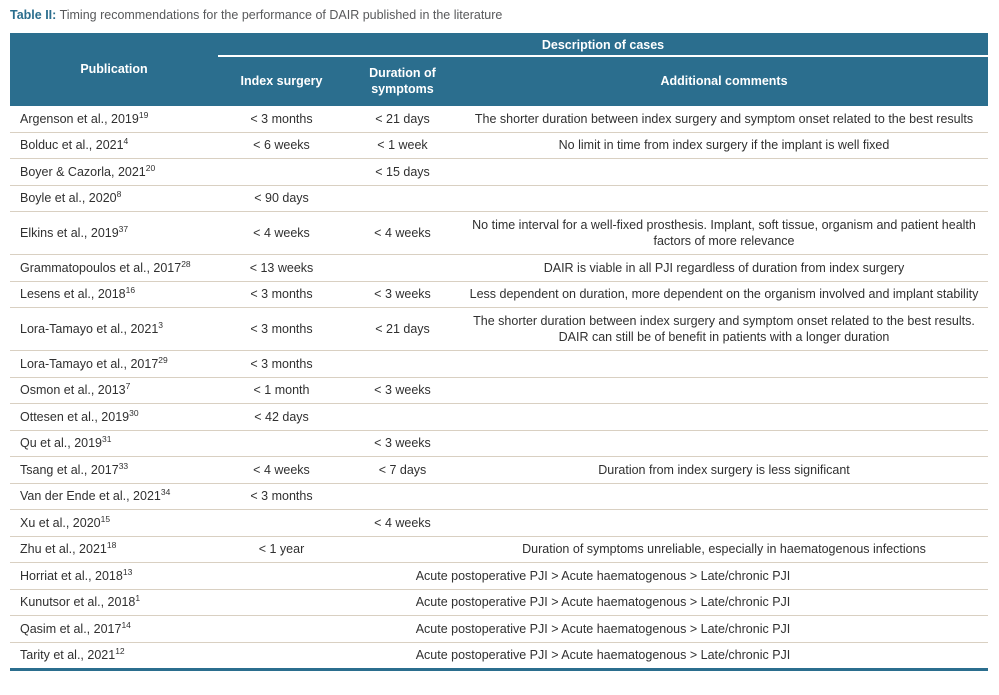 This screenshot has width=999, height=695. Describe the element at coordinates (119, 194) in the screenshot. I see `reference-superscript: 8` at that location.